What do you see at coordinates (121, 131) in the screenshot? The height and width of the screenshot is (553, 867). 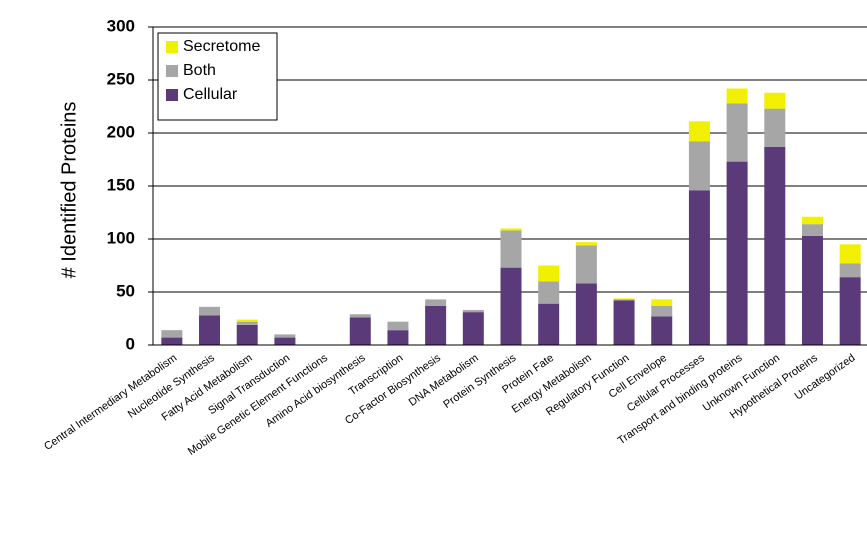 I see `y-tick-label: 200` at bounding box center [121, 131].